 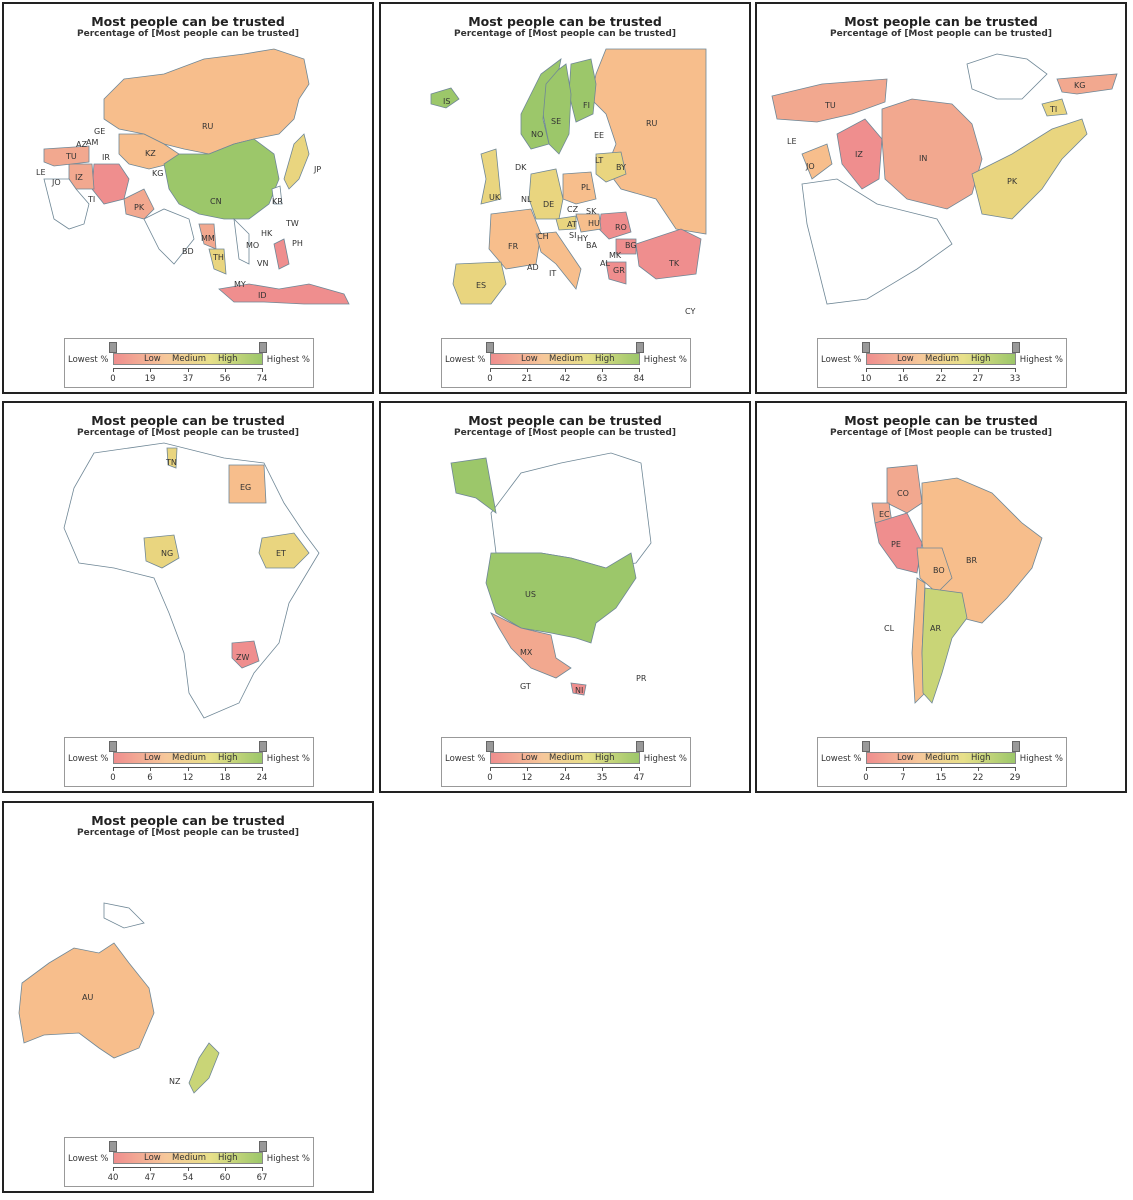 What do you see at coordinates (513, 246) in the screenshot?
I see `svg-text: FR` at bounding box center [513, 246].